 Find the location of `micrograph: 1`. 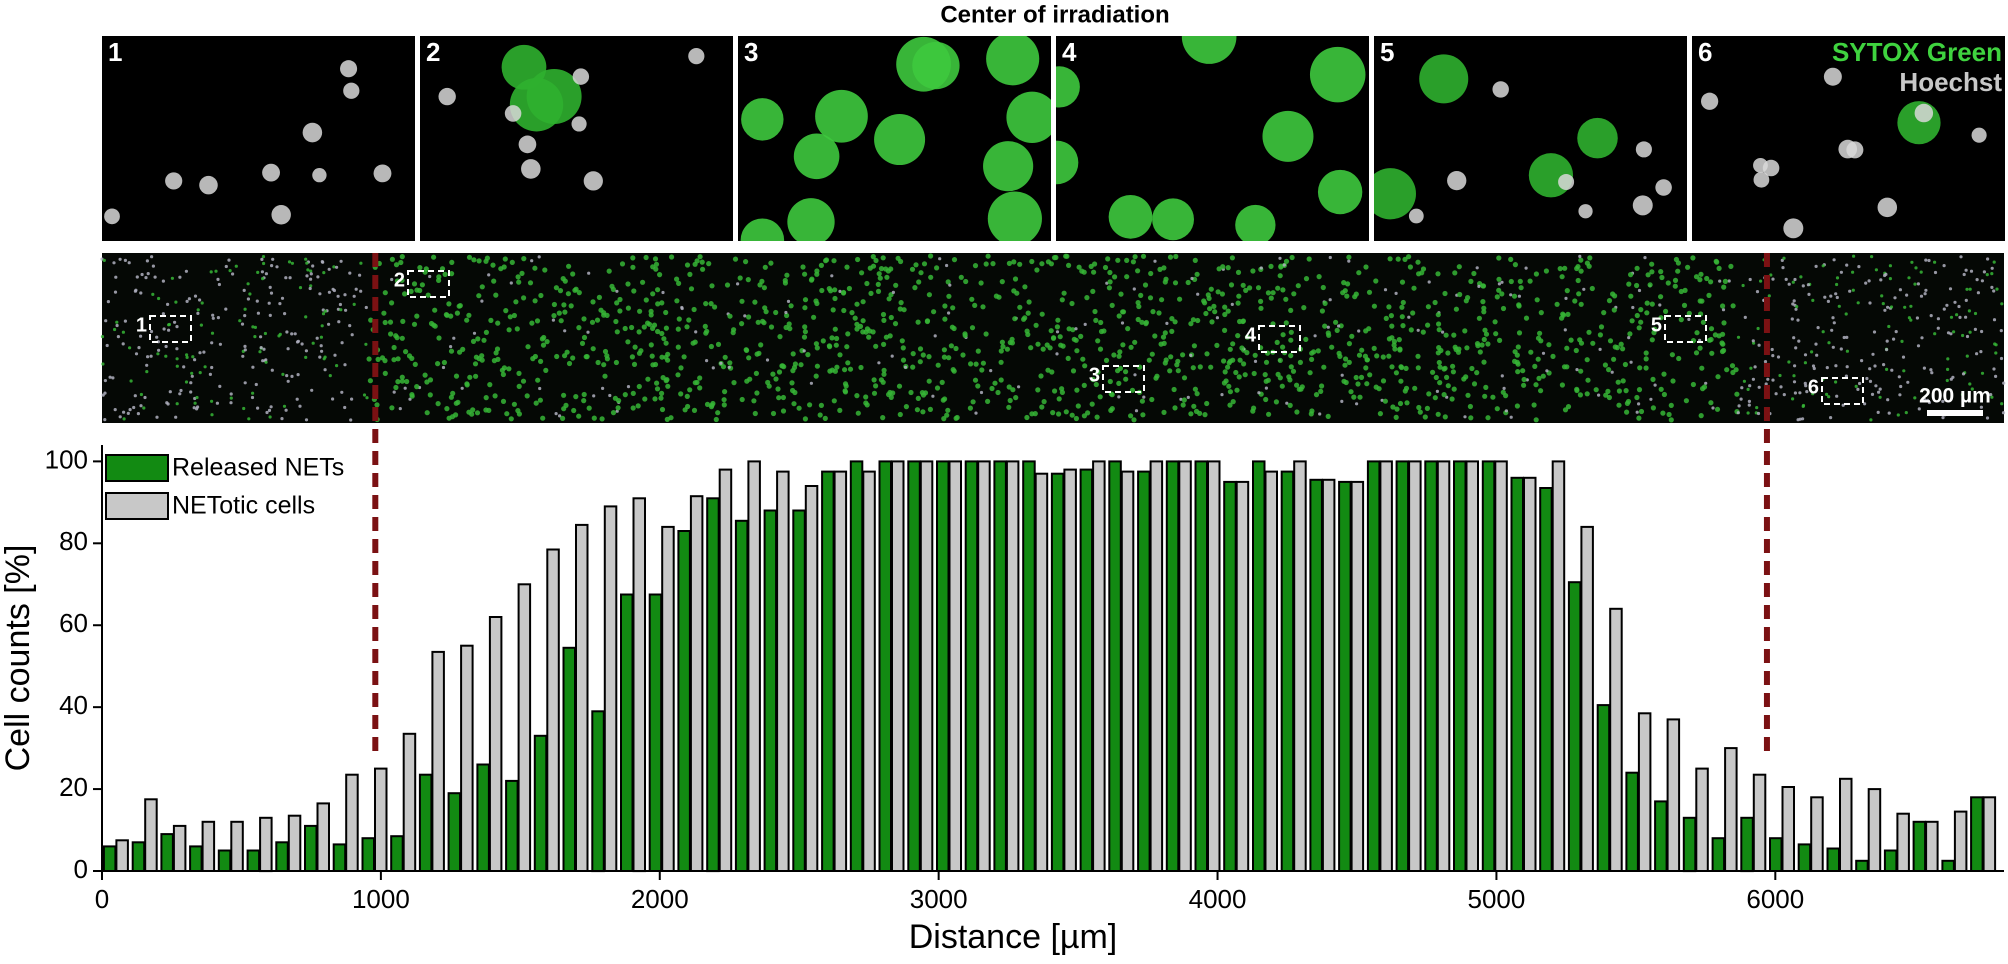

micrograph: 1 is located at coordinates (258, 138).